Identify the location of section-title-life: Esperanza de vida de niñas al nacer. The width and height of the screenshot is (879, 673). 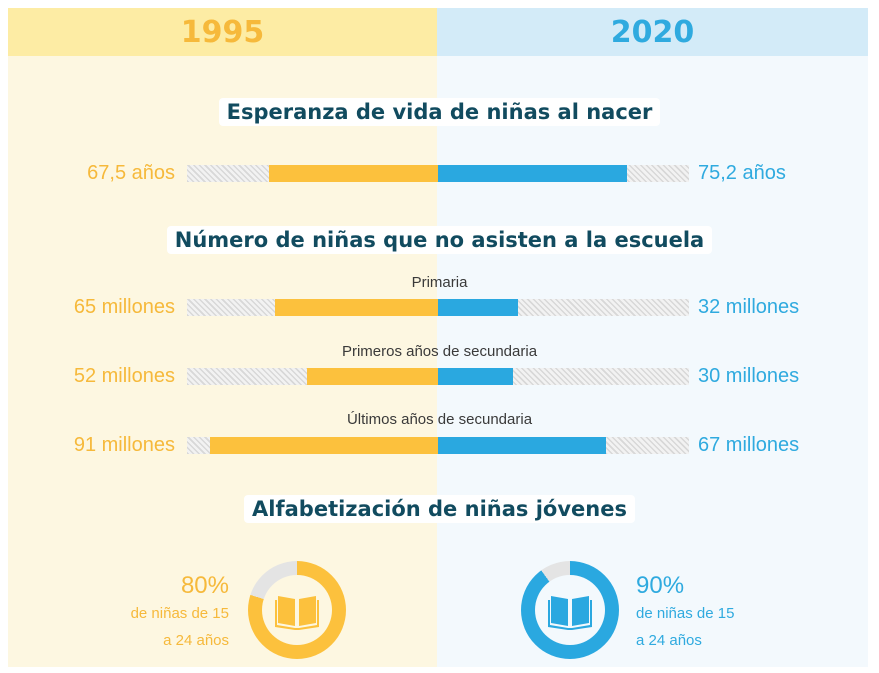
(439, 112).